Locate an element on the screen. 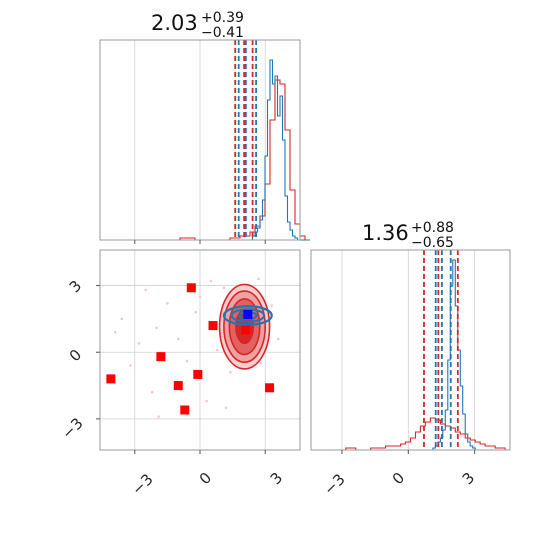  title-2-value: 1.36 is located at coordinates (385, 233).